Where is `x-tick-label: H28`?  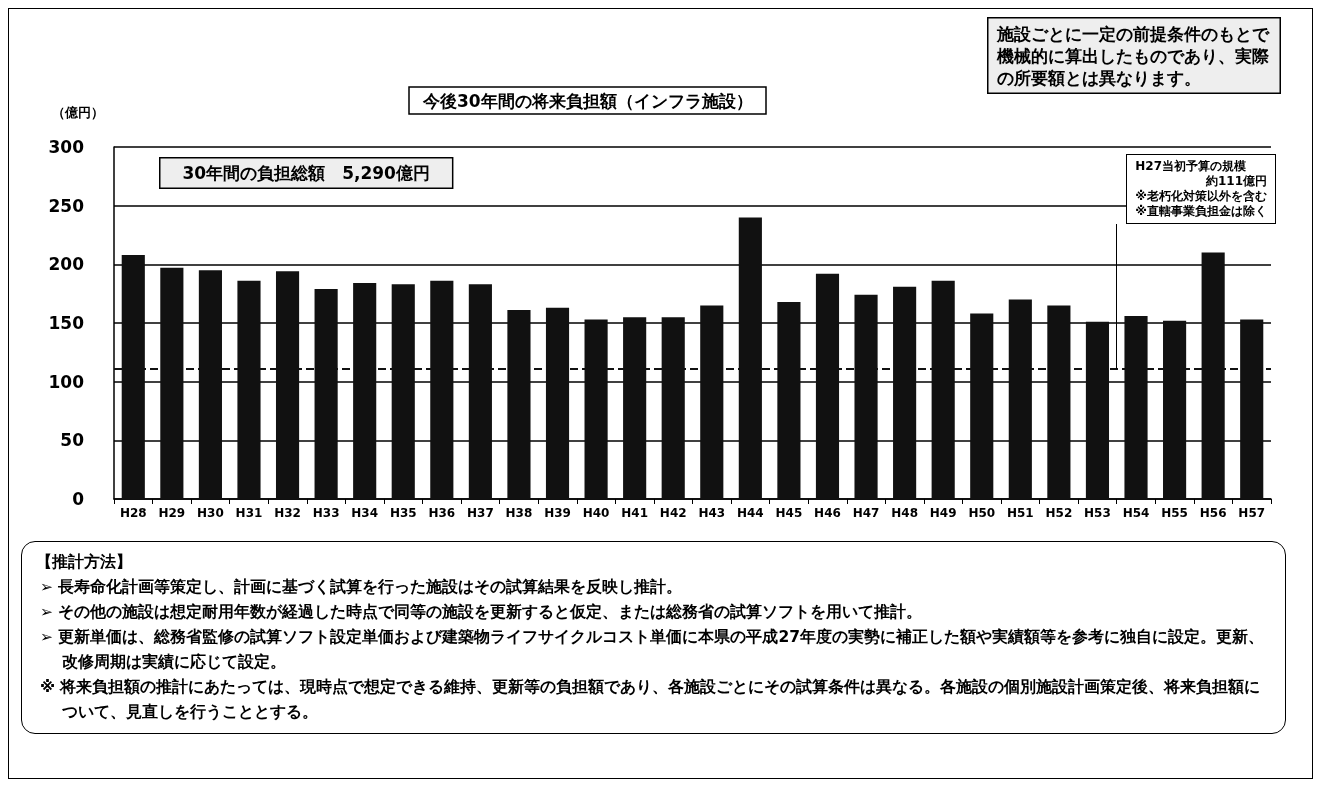
x-tick-label: H28 is located at coordinates (133, 513).